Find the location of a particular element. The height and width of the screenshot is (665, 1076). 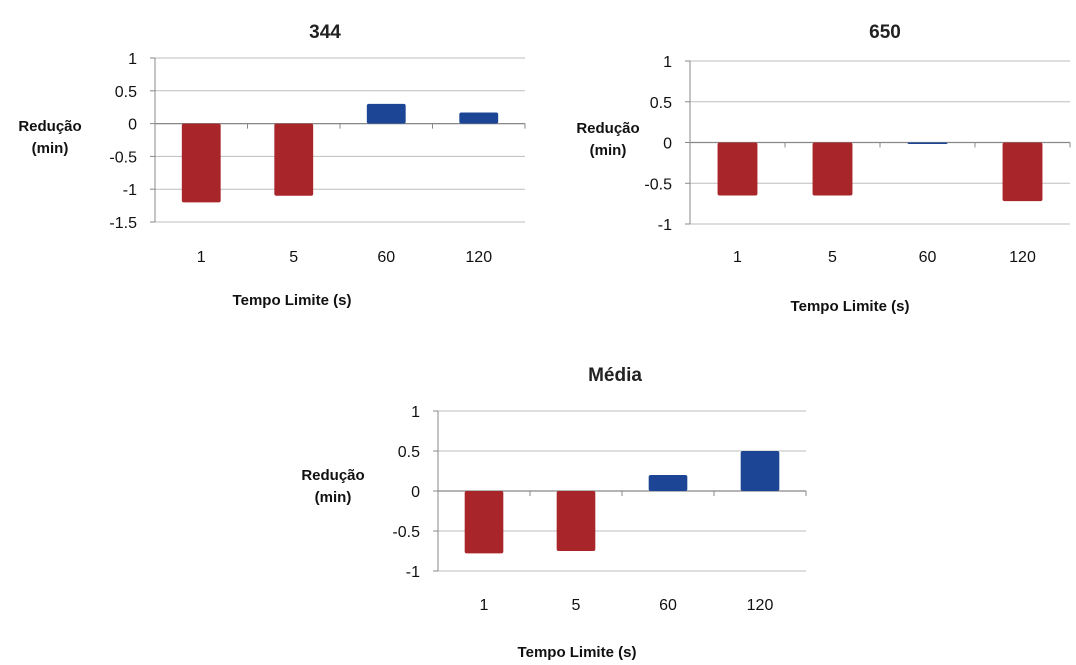

chart-2-category-label: 120 is located at coordinates (1022, 257).